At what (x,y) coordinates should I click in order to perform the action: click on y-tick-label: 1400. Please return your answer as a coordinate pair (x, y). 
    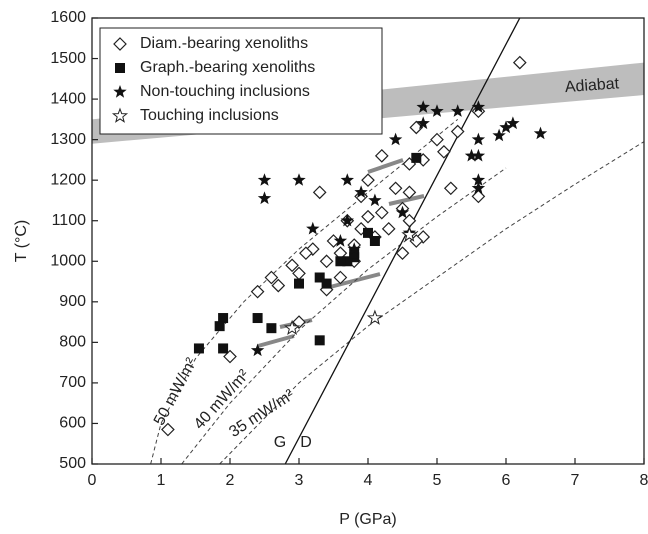
    Looking at the image, I should click on (68, 98).